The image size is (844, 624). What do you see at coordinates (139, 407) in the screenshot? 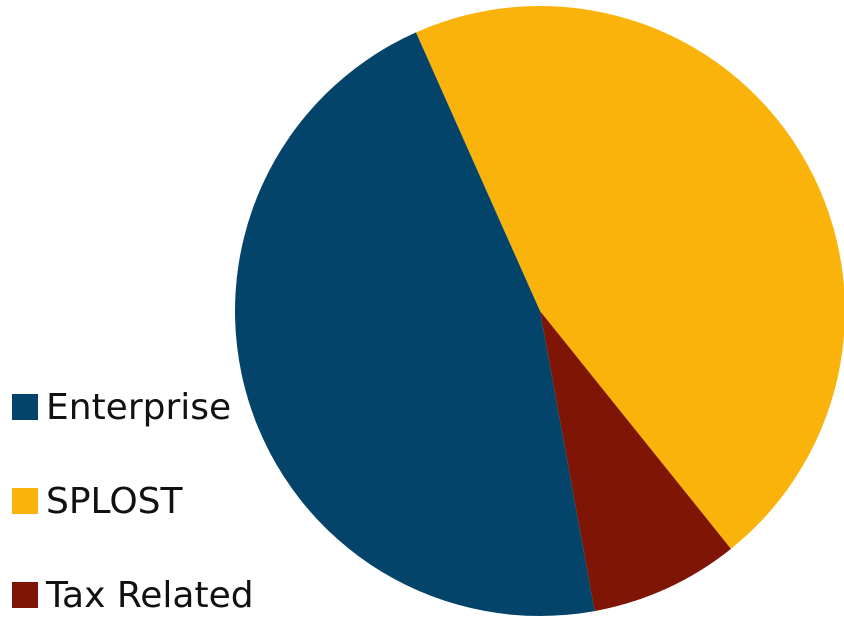
I see `legend-label-enterprise: Enterprise` at bounding box center [139, 407].